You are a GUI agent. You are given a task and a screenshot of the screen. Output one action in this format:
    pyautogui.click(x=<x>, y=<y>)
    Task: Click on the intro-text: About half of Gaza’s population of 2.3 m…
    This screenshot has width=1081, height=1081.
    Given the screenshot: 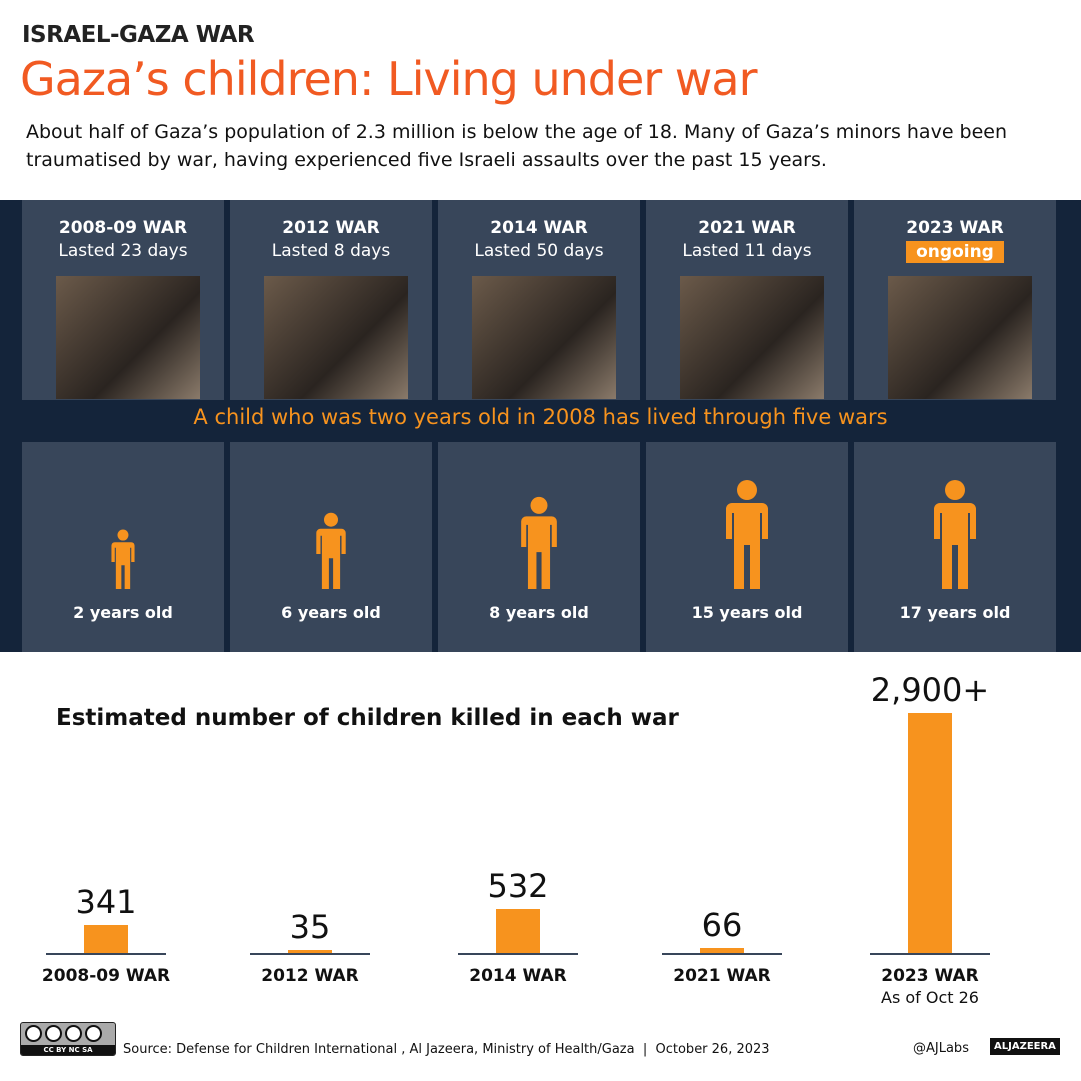 What is the action you would take?
    pyautogui.click(x=517, y=146)
    